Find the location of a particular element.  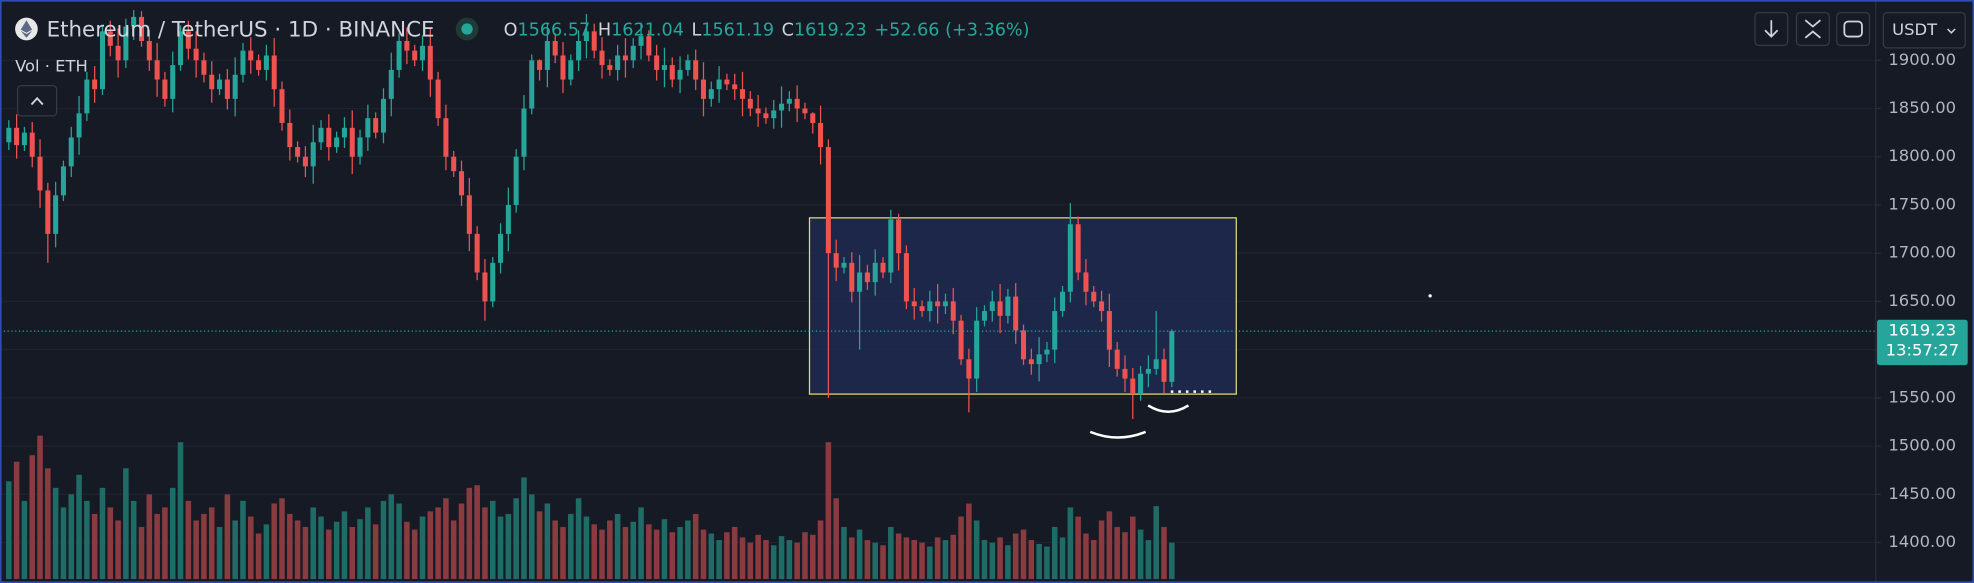

ohlc-label: H is located at coordinates (604, 30).